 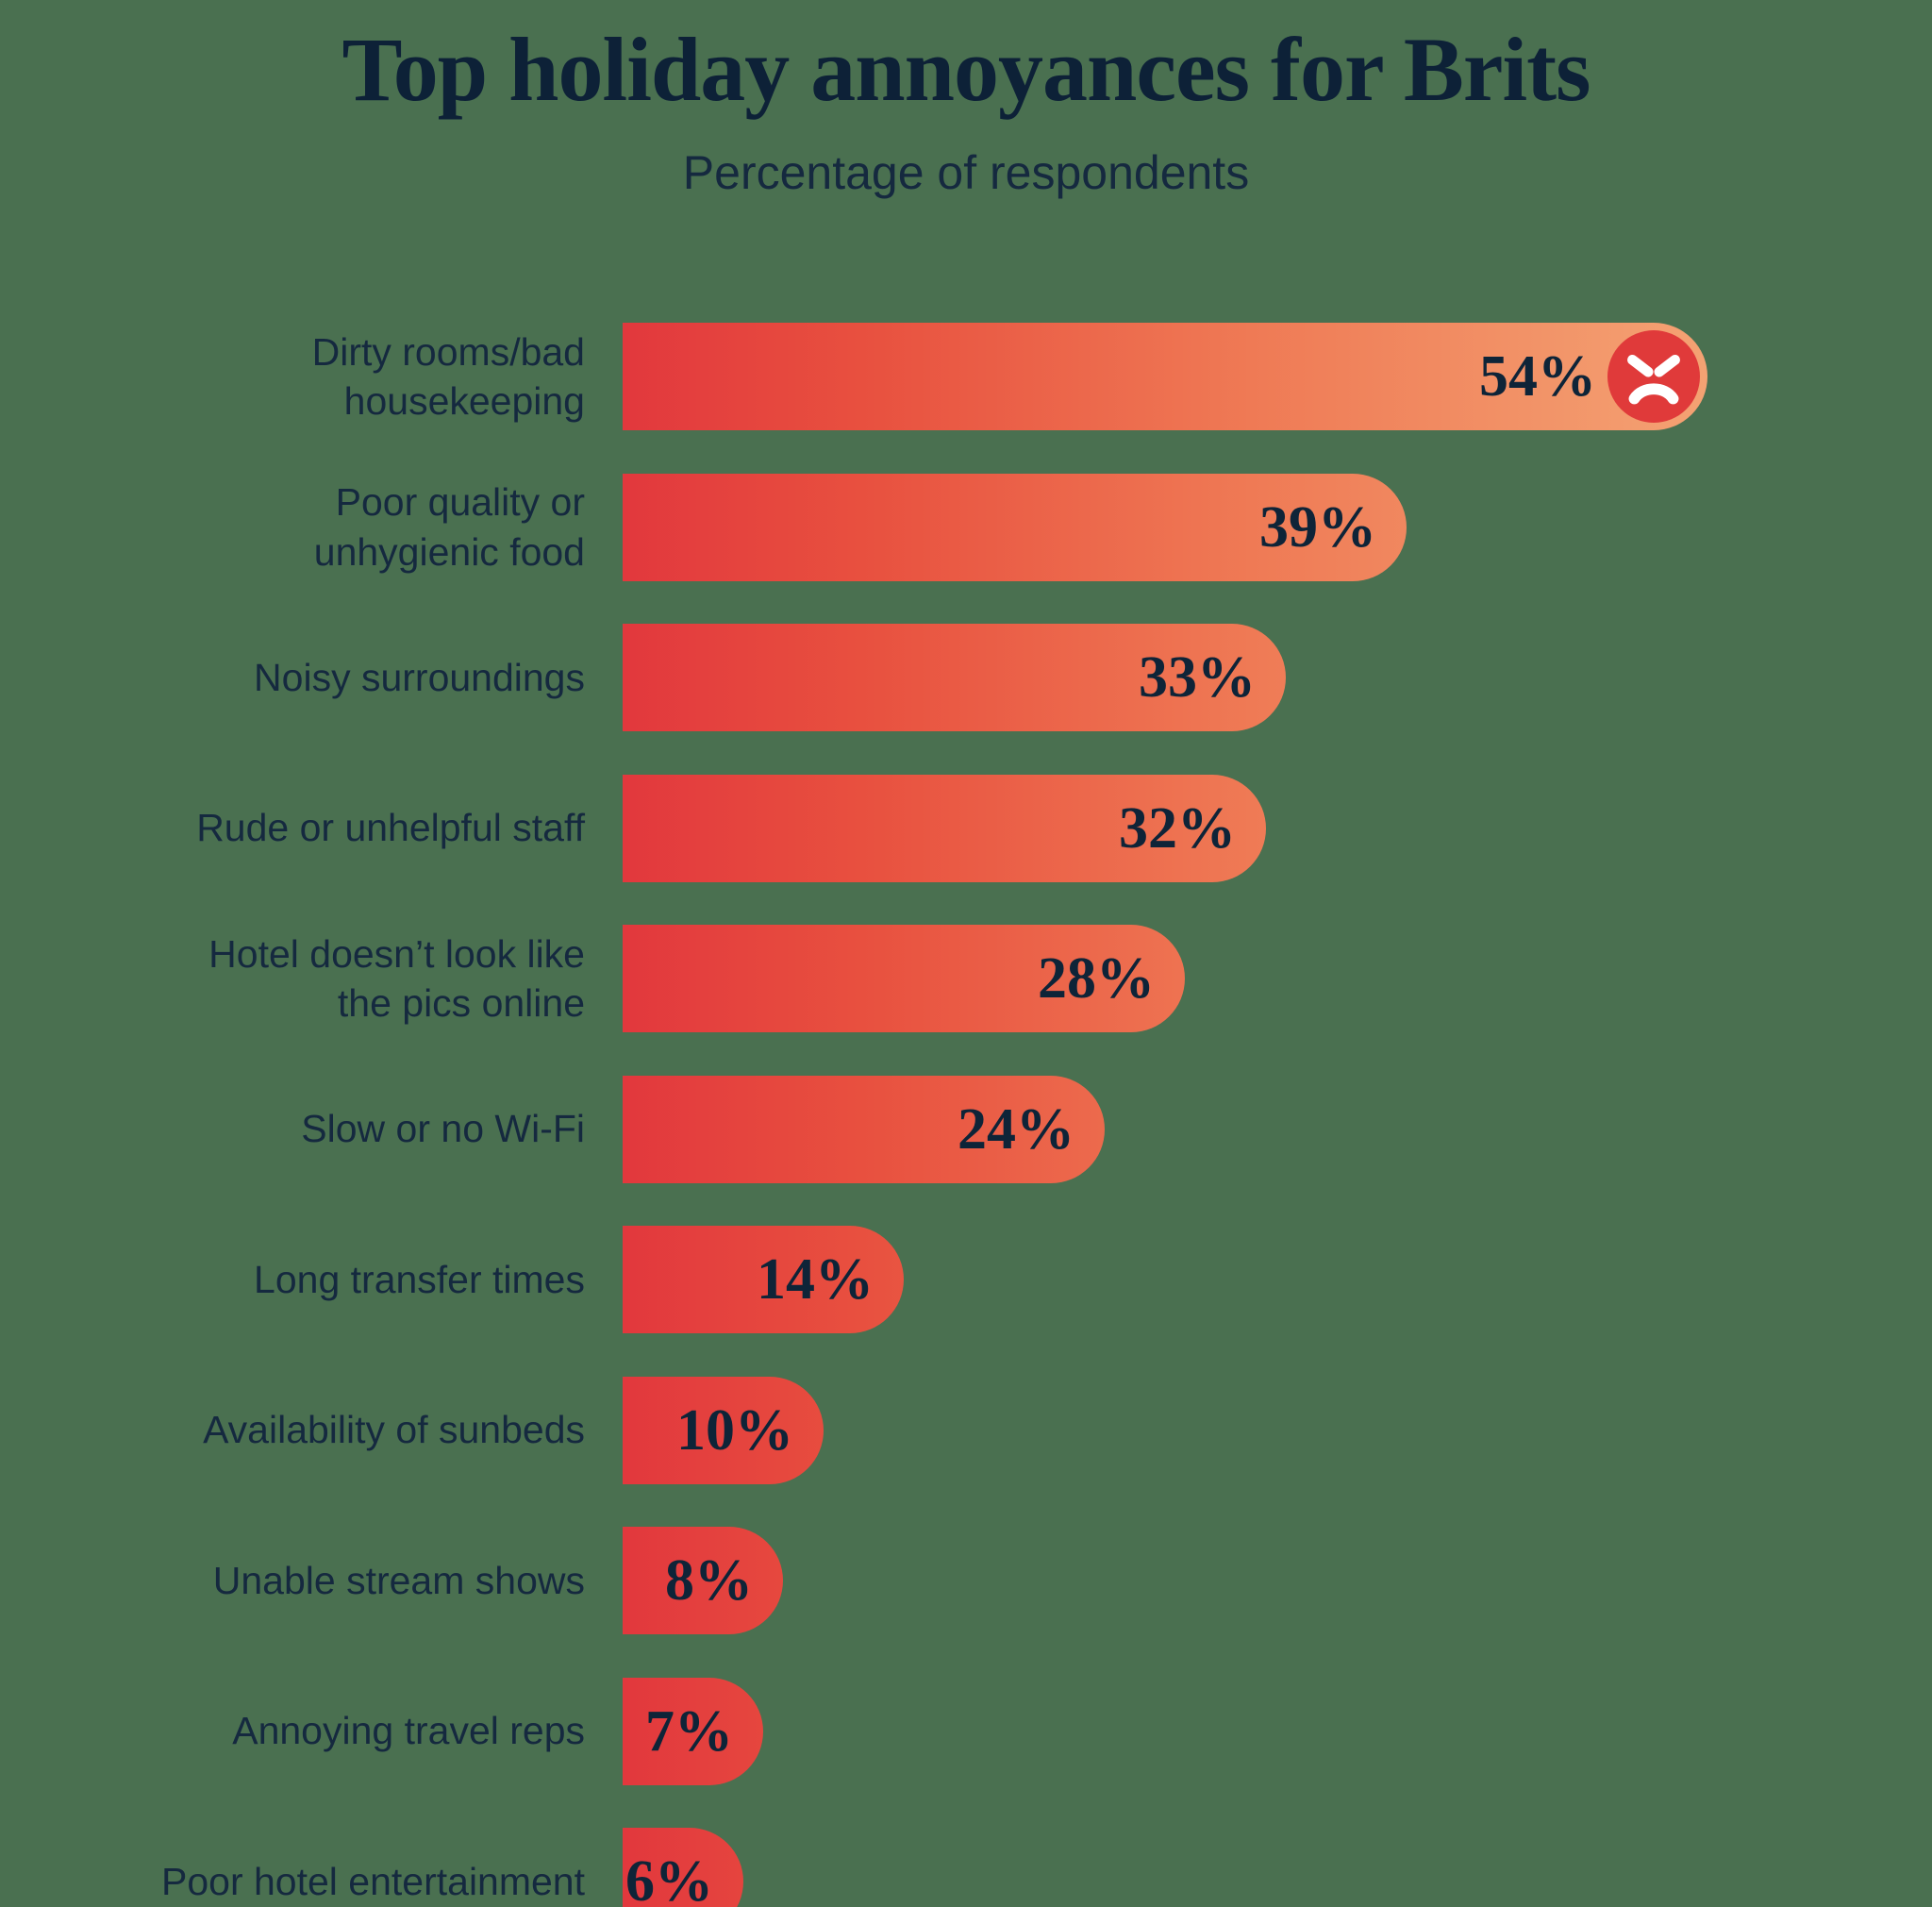 What do you see at coordinates (1277, 1580) in the screenshot?
I see `bar-container: 8%` at bounding box center [1277, 1580].